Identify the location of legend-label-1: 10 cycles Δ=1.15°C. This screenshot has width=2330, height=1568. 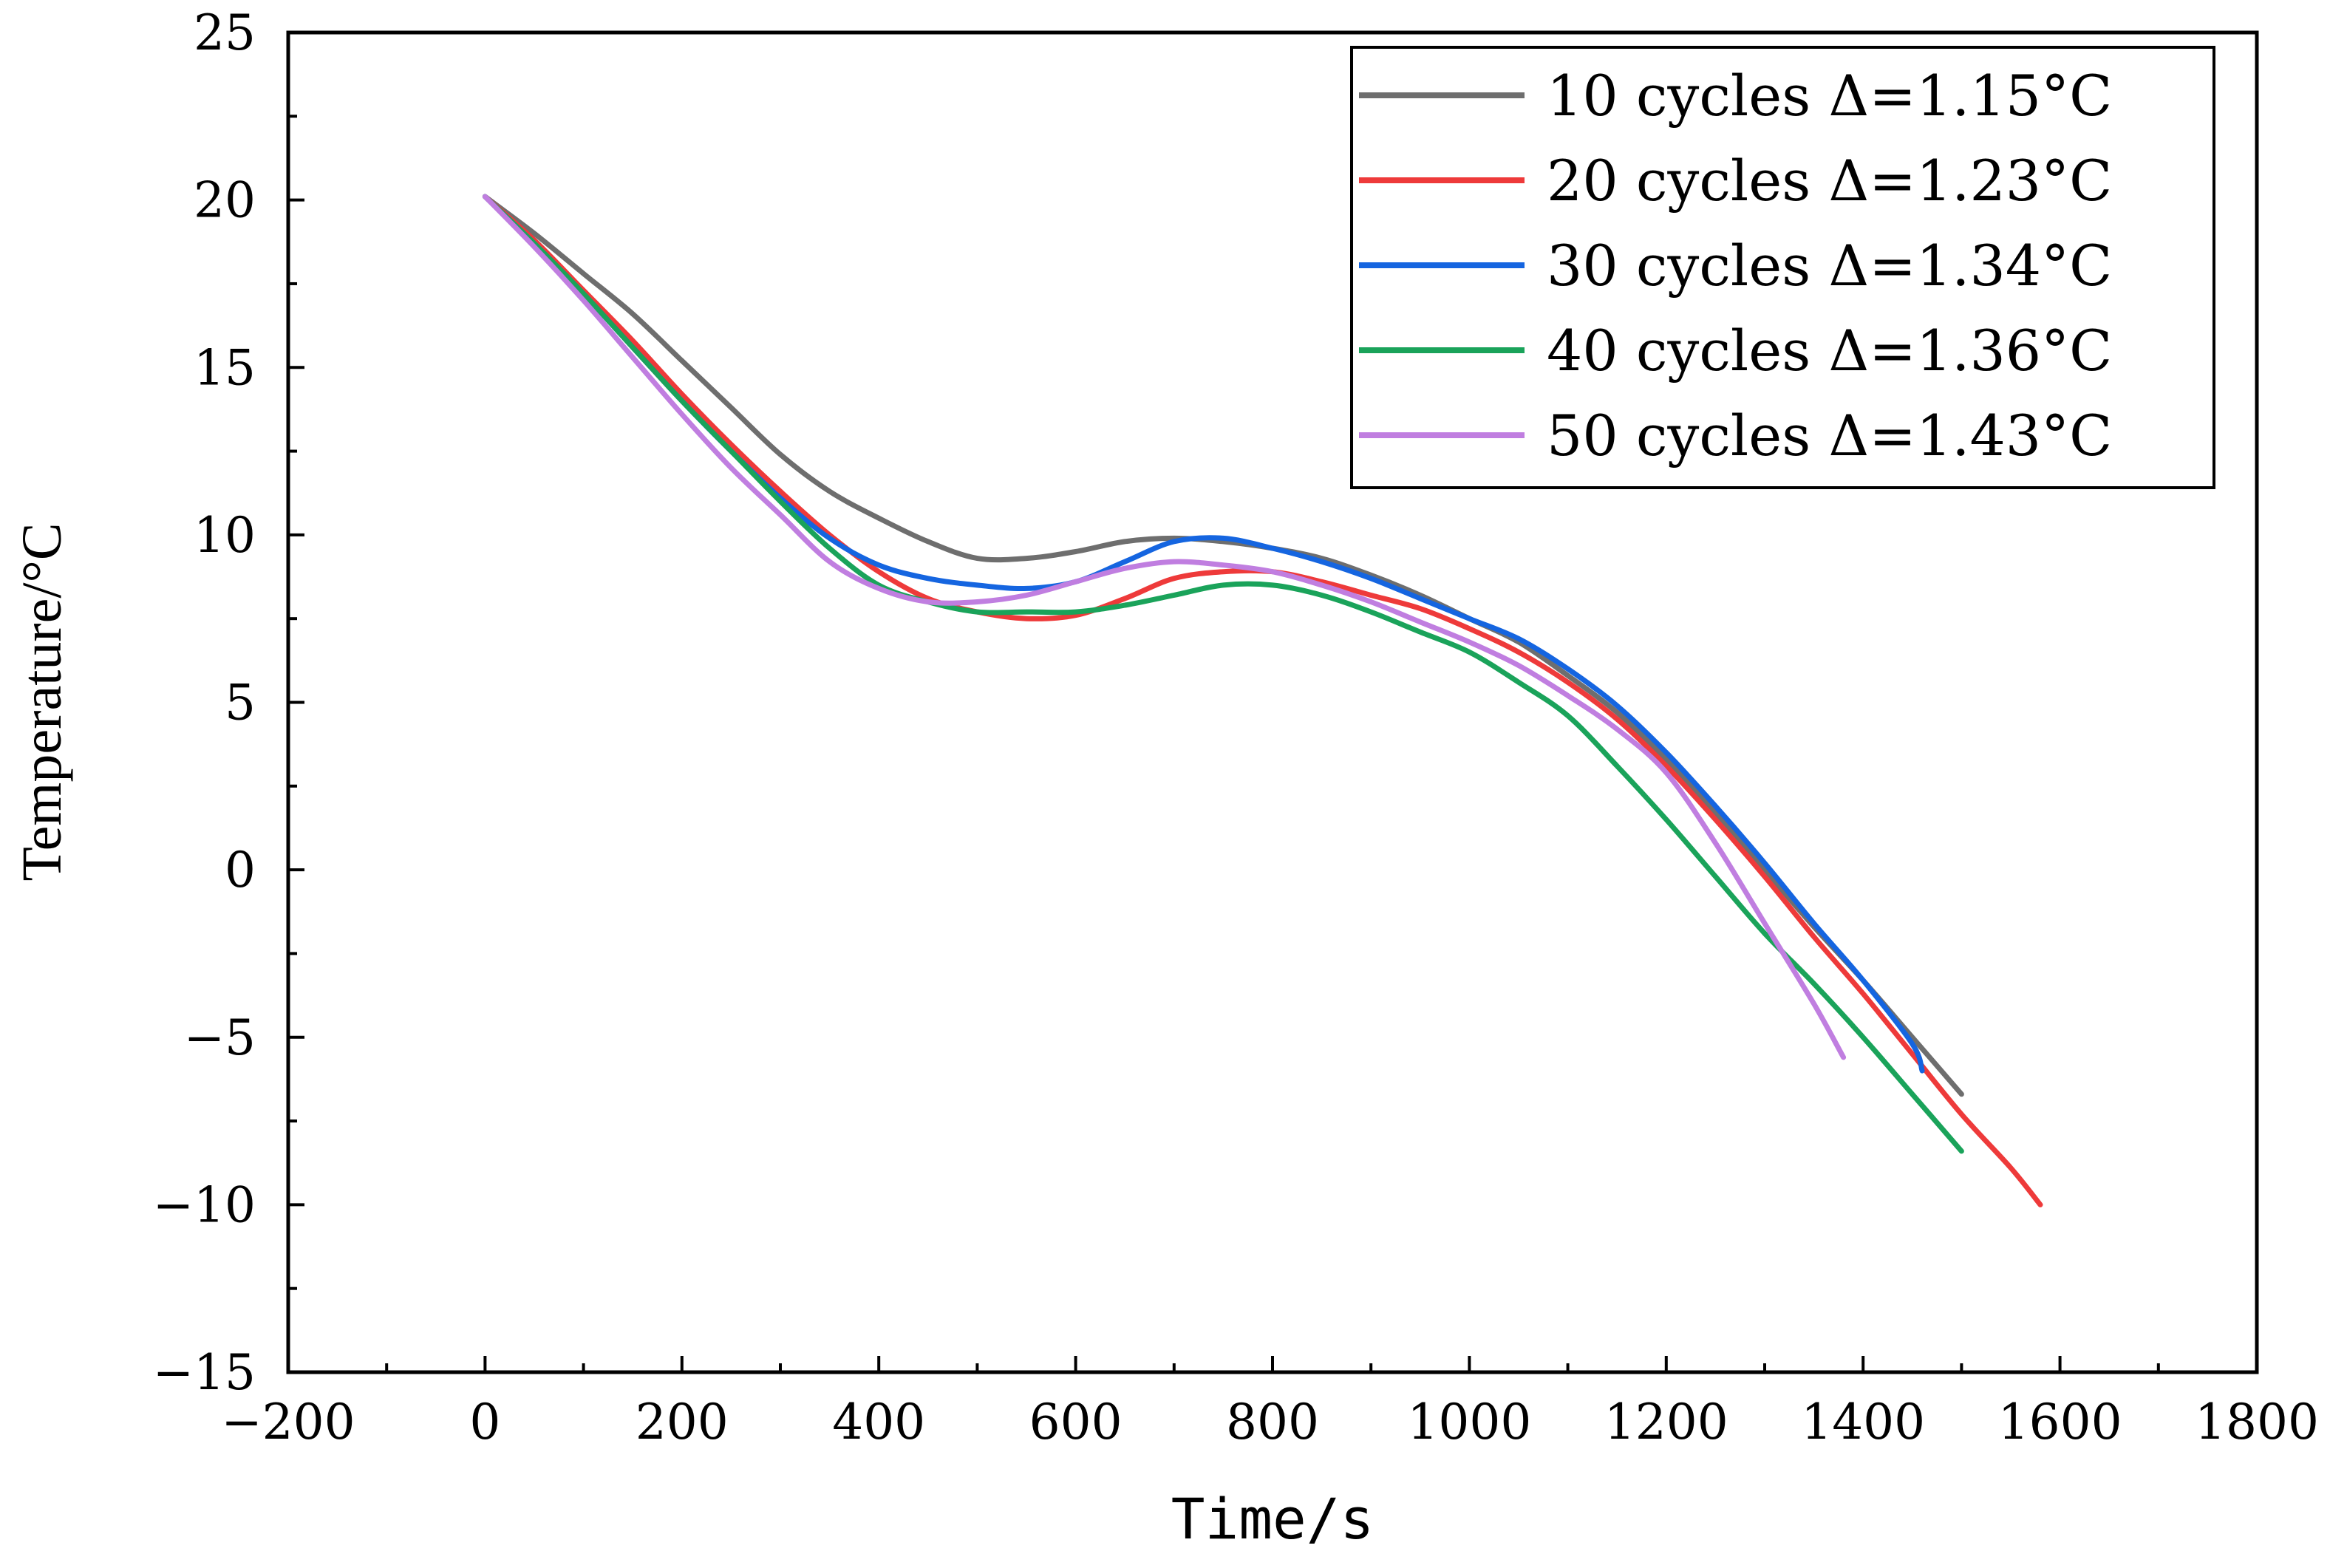
(1829, 96).